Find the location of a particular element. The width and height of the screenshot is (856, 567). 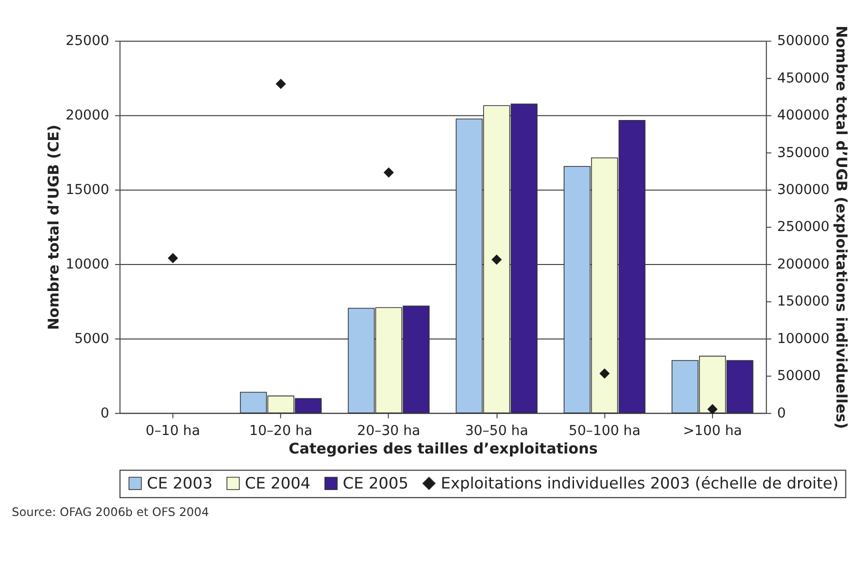

y-tick-label: 20000 is located at coordinates (88, 116).